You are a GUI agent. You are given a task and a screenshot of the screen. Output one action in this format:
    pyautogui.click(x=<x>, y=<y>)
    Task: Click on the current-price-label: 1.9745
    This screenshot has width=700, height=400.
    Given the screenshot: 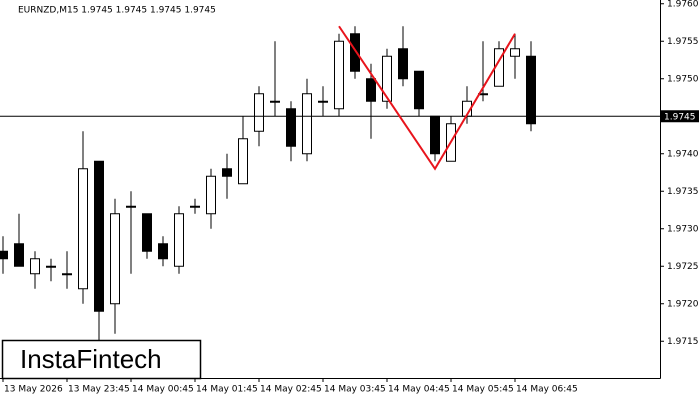 What is the action you would take?
    pyautogui.click(x=680, y=117)
    